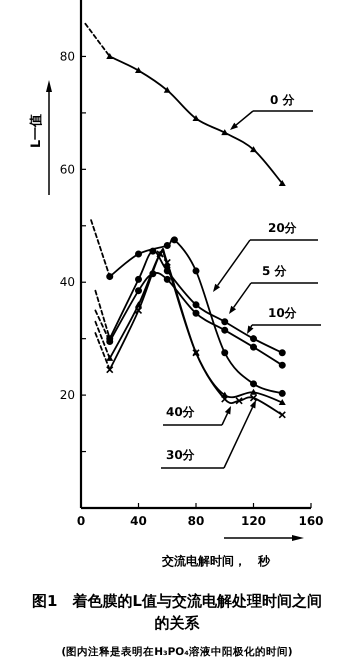 This screenshot has width=354, height=668. What do you see at coordinates (311, 521) in the screenshot?
I see `x-tick-label: 160` at bounding box center [311, 521].